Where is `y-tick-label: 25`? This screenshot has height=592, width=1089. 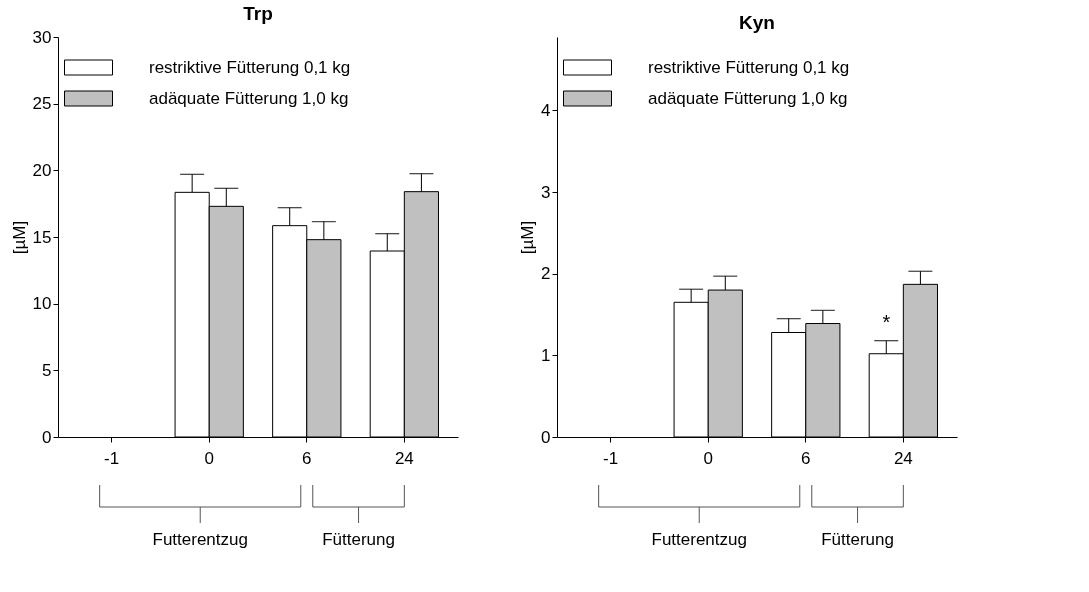 y-tick-label: 25 is located at coordinates (42, 104).